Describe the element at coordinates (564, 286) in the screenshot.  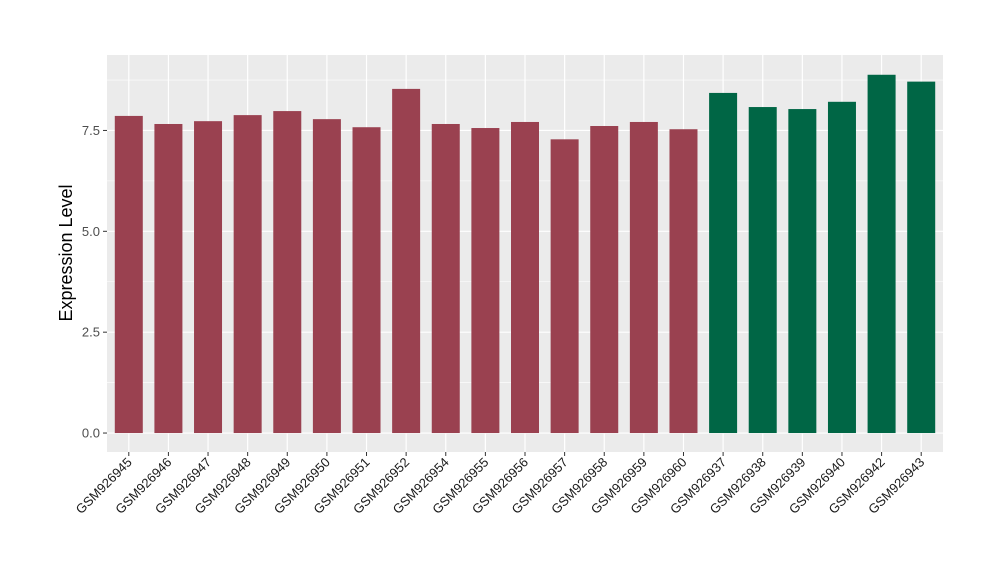
I see `bar-GSM926957` at that location.